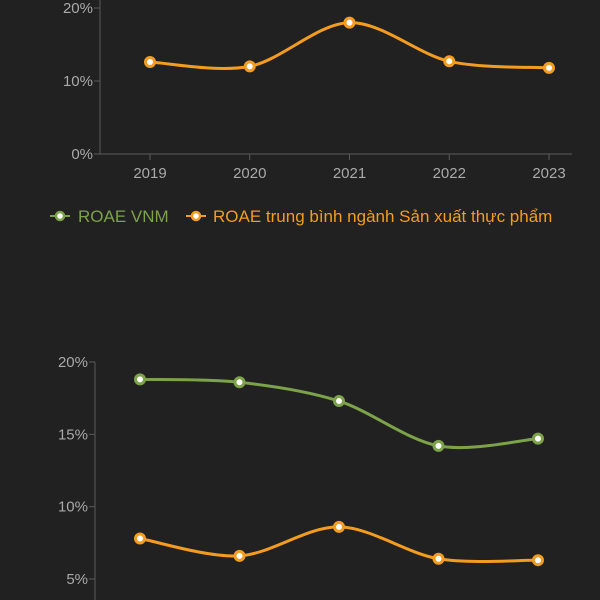 The width and height of the screenshot is (600, 600). What do you see at coordinates (449, 173) in the screenshot?
I see `top-x-tick-label: 2022` at bounding box center [449, 173].